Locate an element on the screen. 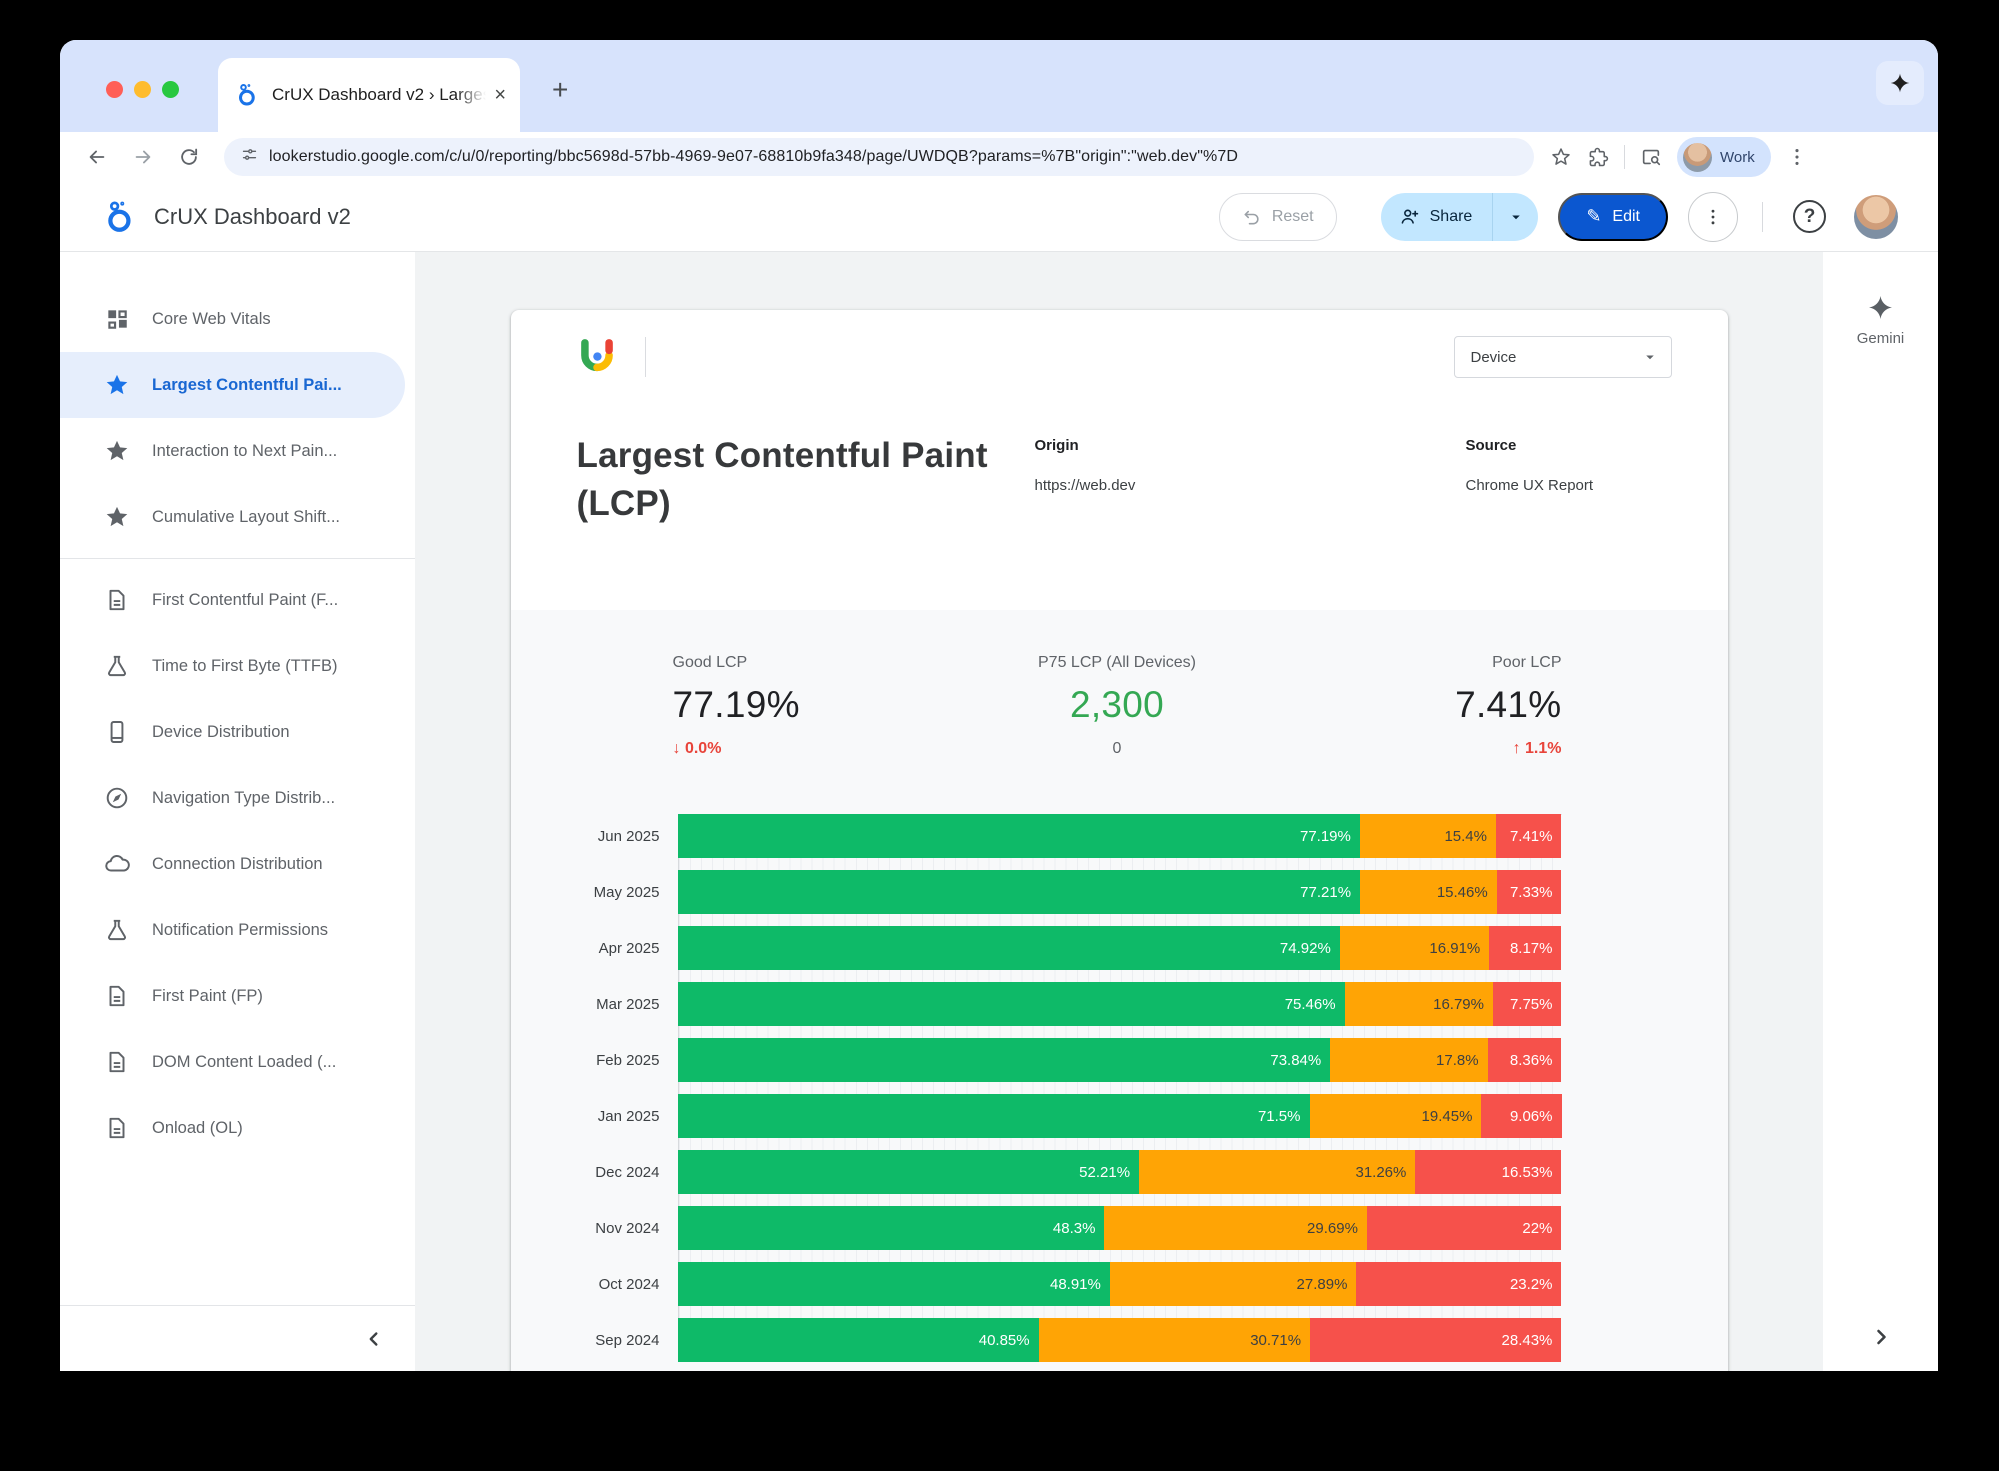 The image size is (1999, 1471). sidebar-item-core-web-vitals: Core Web Vitals is located at coordinates (237, 319).